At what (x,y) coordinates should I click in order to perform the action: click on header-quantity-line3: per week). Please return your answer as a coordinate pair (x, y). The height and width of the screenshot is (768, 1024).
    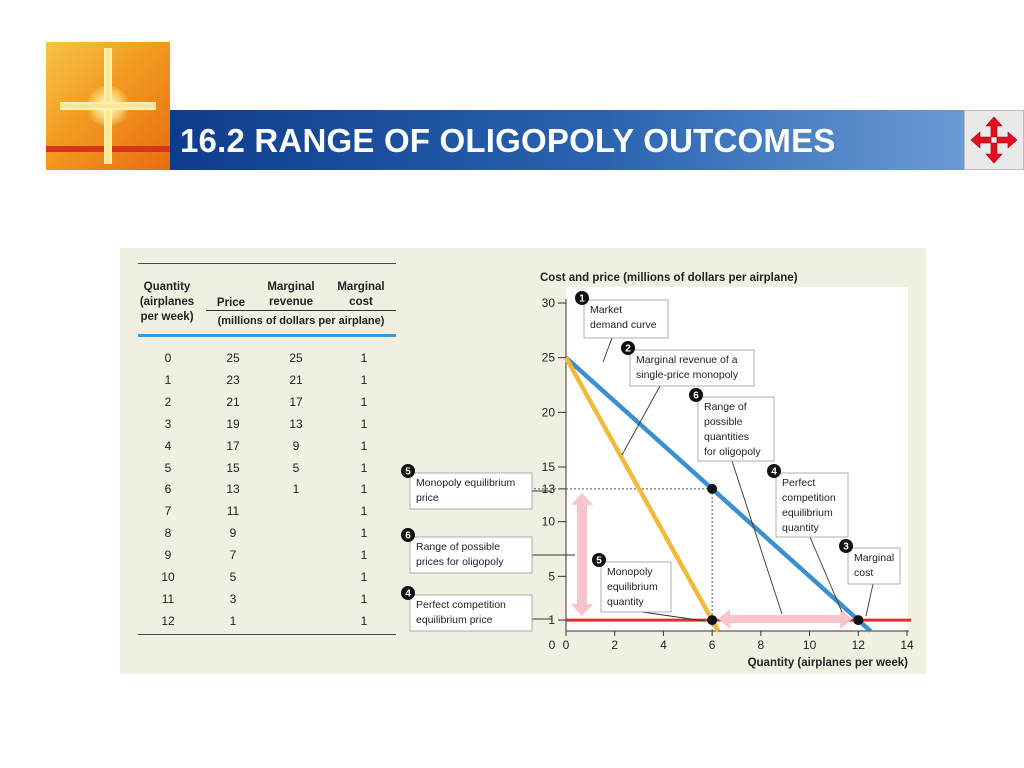
    Looking at the image, I should click on (167, 317).